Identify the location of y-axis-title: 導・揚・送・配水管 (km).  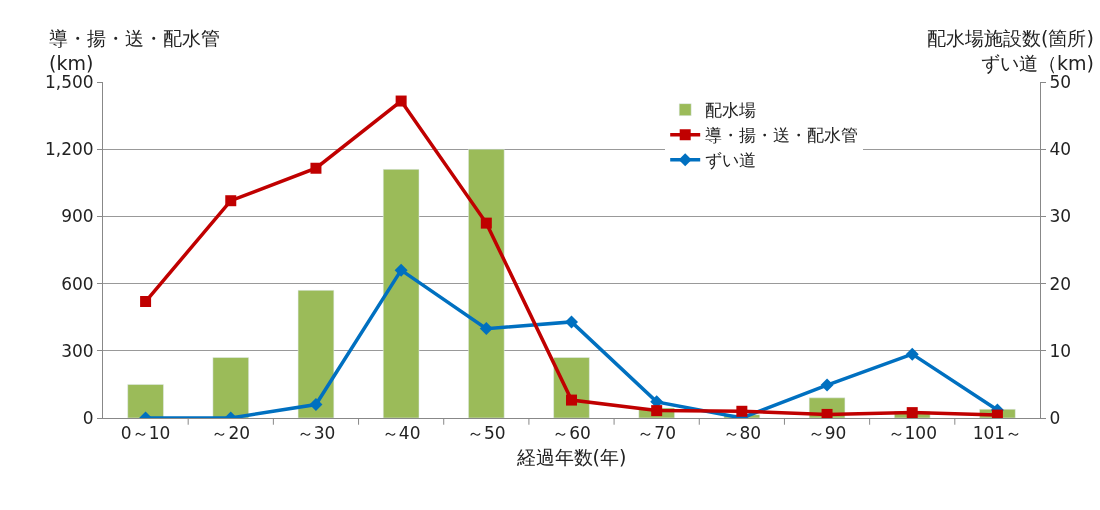
(134, 50).